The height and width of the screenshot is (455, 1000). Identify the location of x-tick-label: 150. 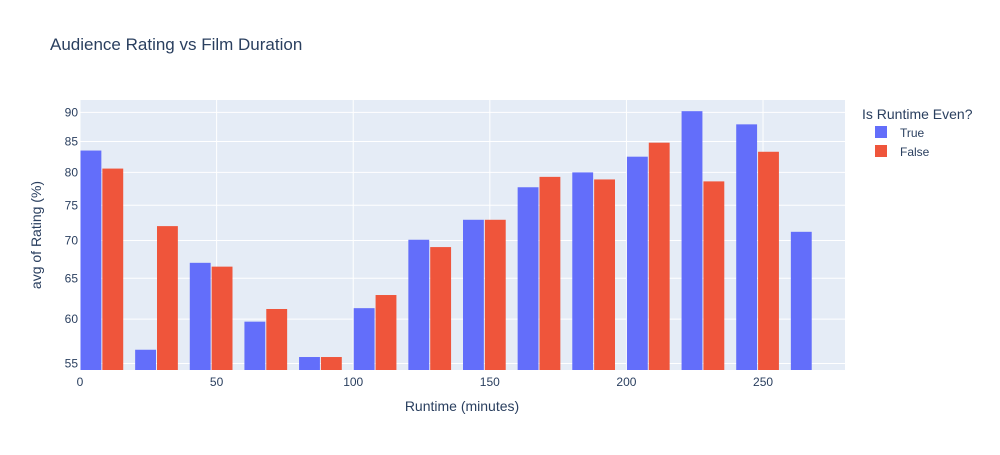
(490, 382).